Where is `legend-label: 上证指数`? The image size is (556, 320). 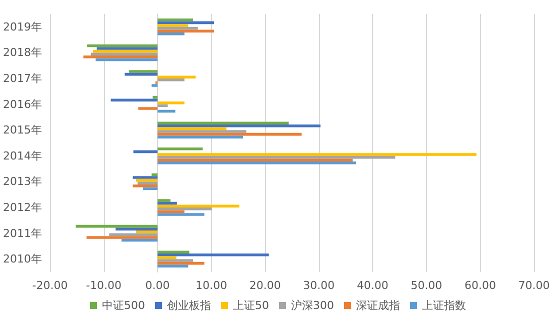 legend-label: 上证指数 is located at coordinates (444, 305).